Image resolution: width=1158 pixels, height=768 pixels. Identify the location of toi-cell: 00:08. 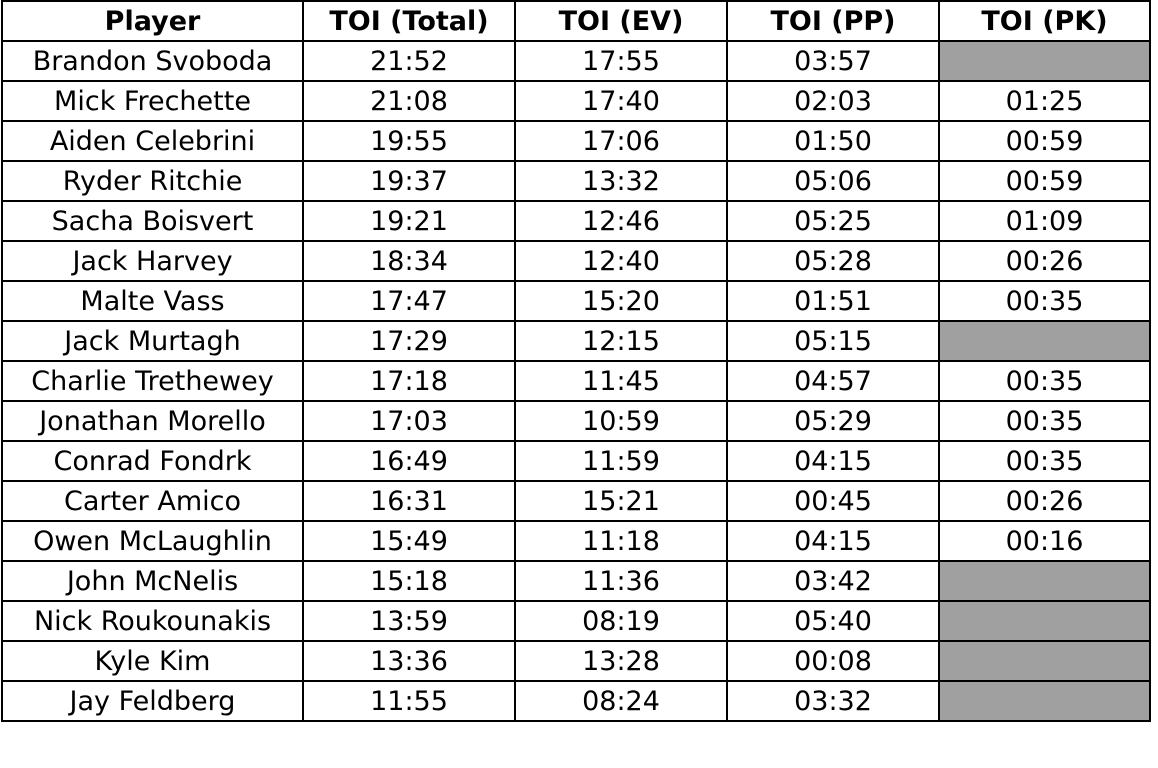
(833, 661).